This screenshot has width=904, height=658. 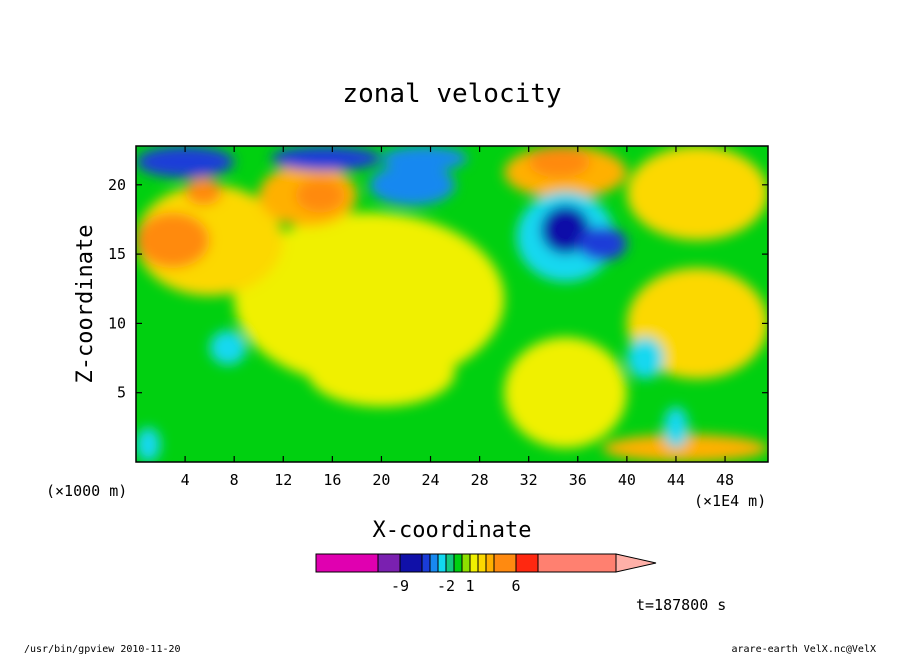 I want to click on x-tick-label-40: 40, so click(x=627, y=480).